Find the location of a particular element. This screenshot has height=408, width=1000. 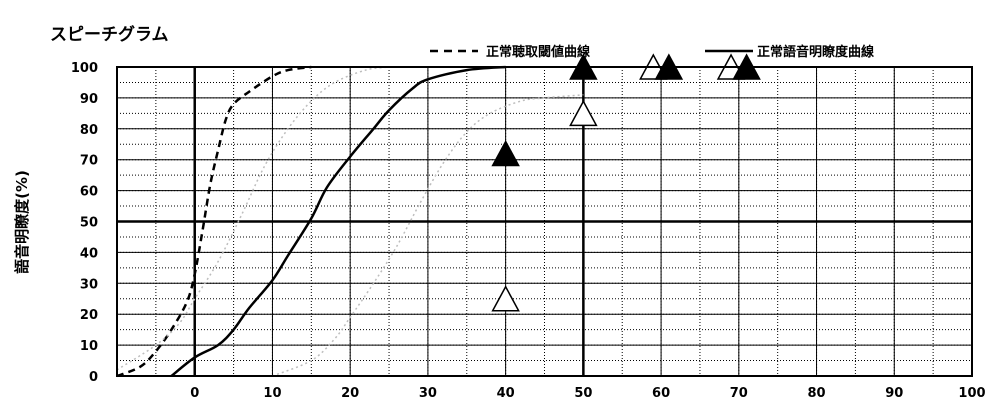

x-tick-label: 0 is located at coordinates (194, 393).